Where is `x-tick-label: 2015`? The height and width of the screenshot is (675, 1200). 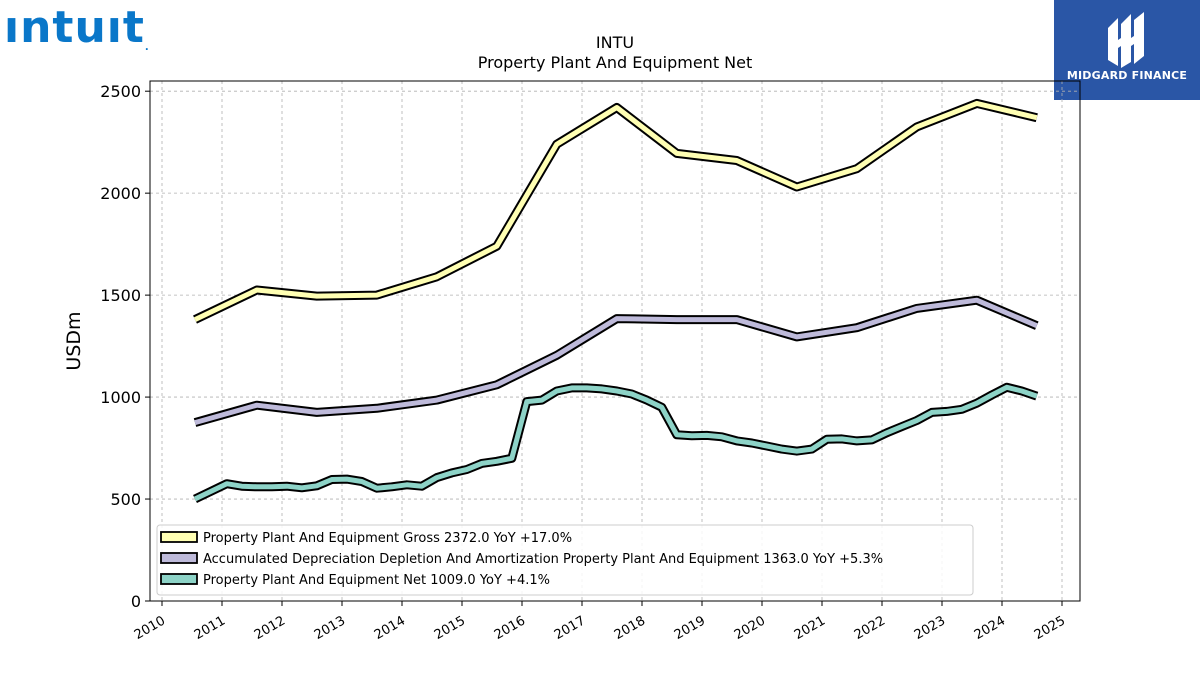
x-tick-label: 2015 is located at coordinates (450, 628).